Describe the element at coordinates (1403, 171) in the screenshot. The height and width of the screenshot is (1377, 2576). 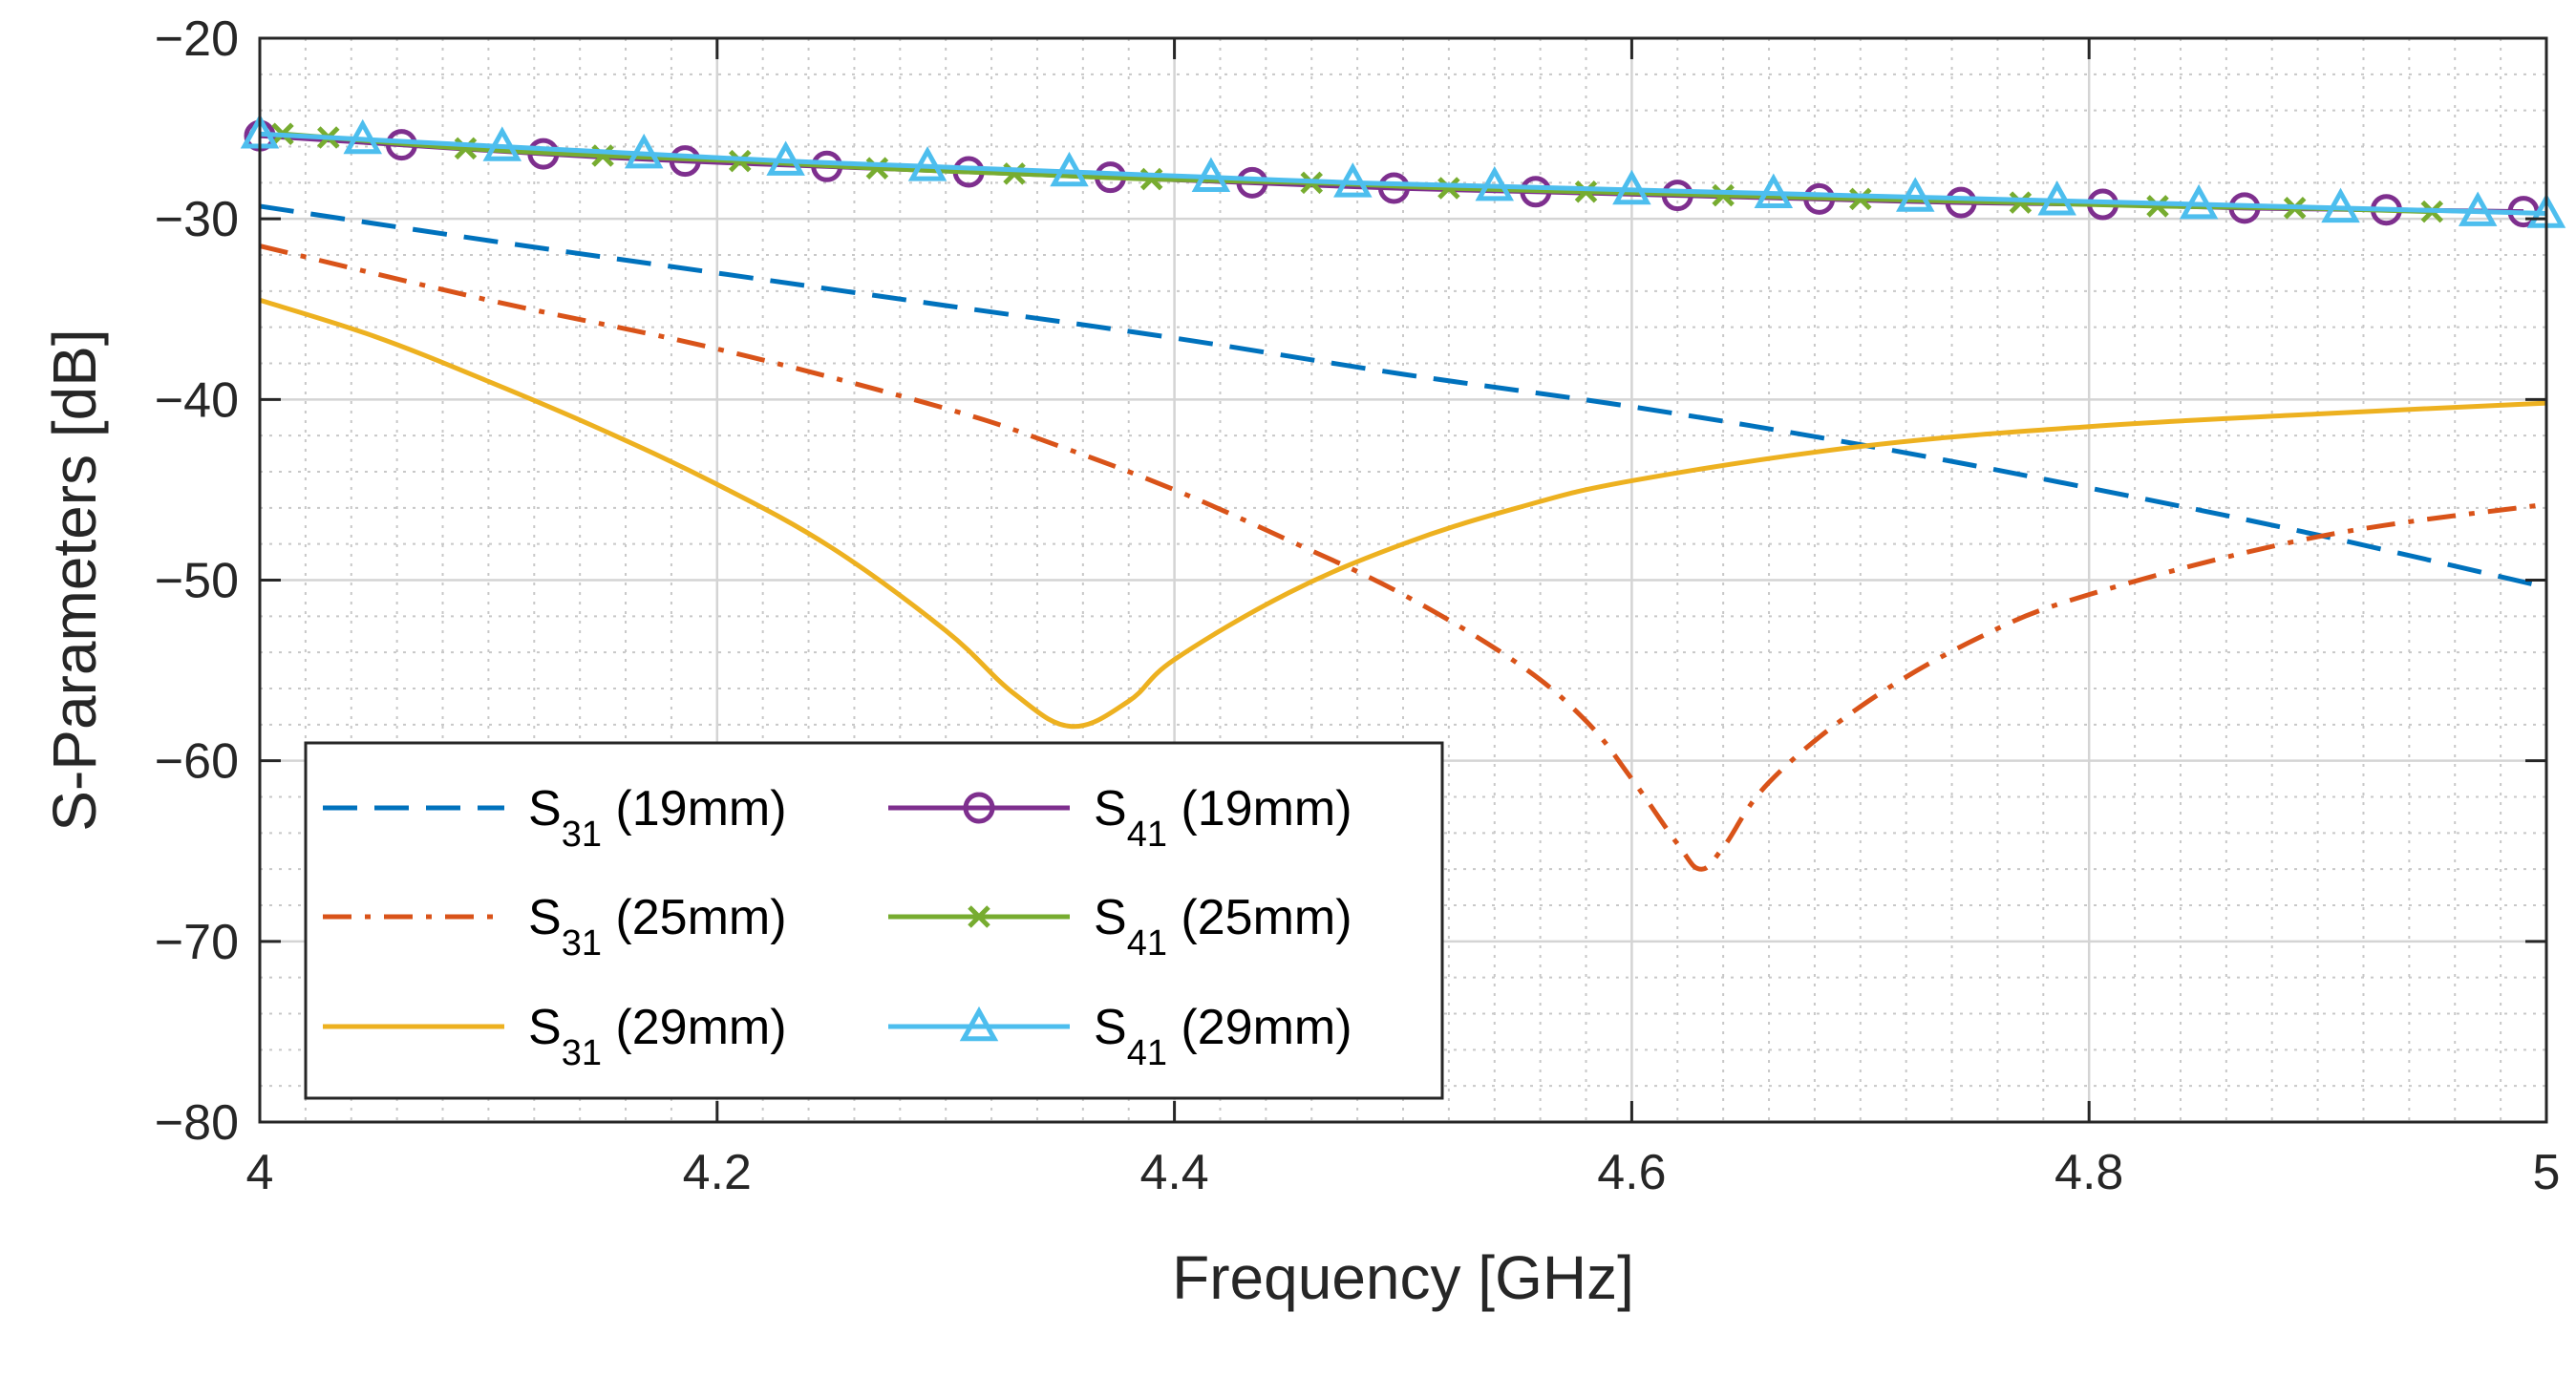
I see `series-41-29mm` at that location.